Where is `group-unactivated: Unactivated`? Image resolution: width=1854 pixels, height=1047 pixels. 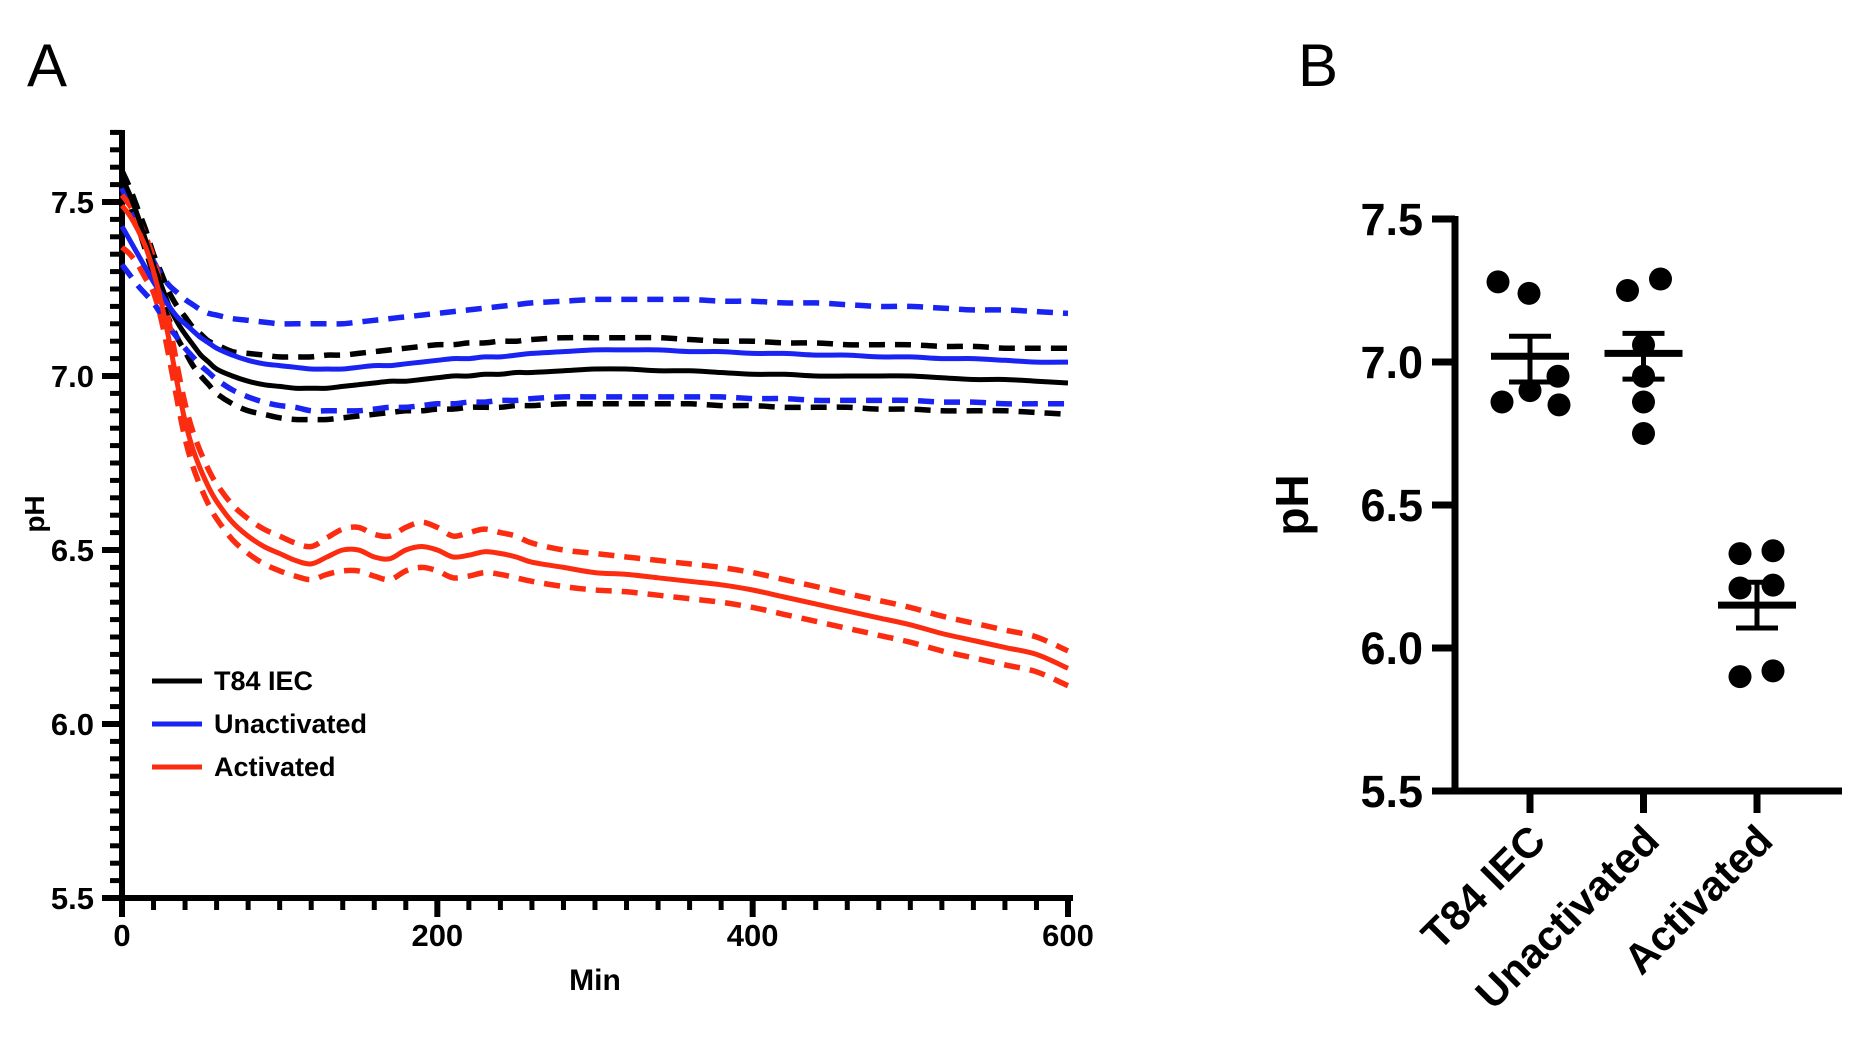
group-unactivated: Unactivated is located at coordinates (1574, 642).